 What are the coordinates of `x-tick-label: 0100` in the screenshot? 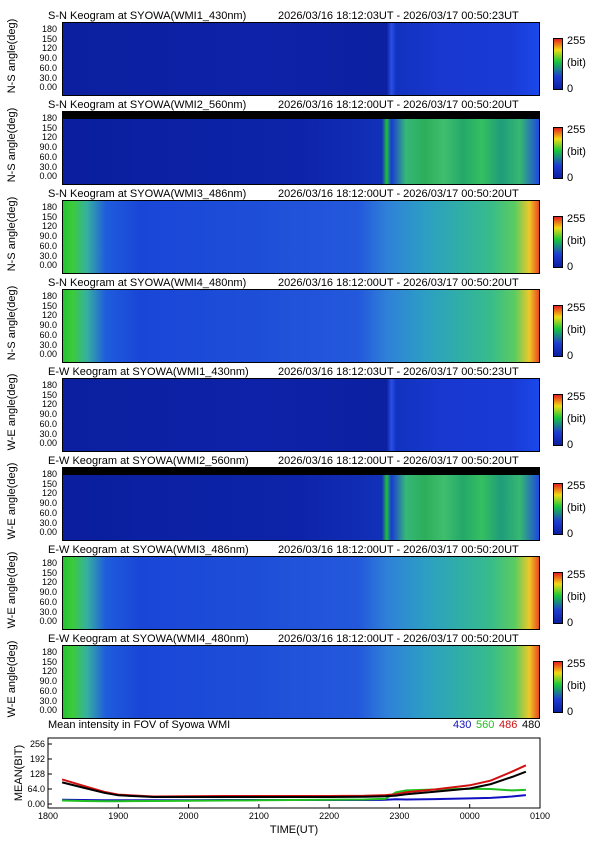 It's located at (540, 816).